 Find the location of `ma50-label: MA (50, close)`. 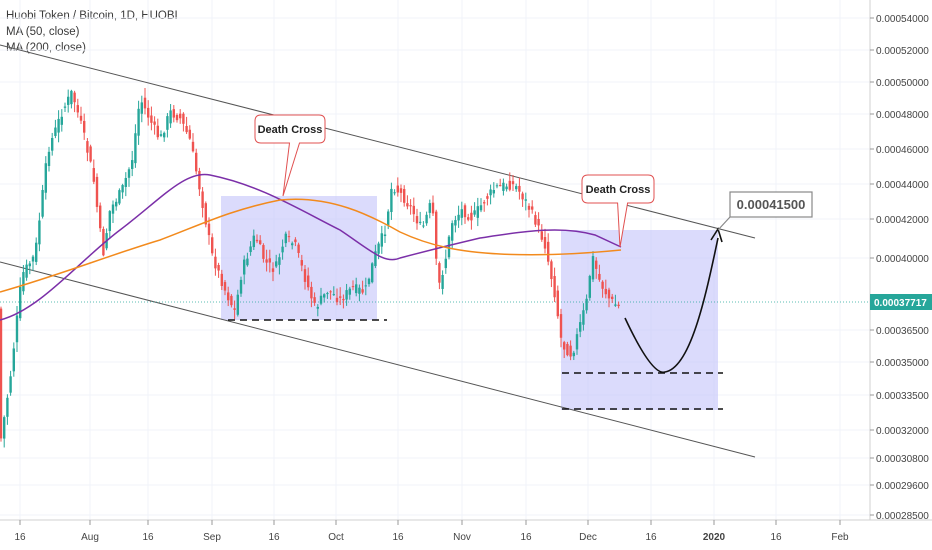

ma50-label: MA (50, close) is located at coordinates (43, 32).